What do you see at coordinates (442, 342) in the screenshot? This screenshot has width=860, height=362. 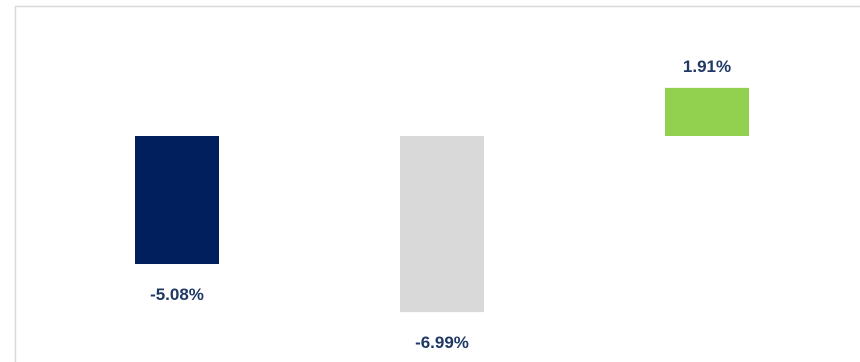 I see `data-label-2: -6.99%` at bounding box center [442, 342].